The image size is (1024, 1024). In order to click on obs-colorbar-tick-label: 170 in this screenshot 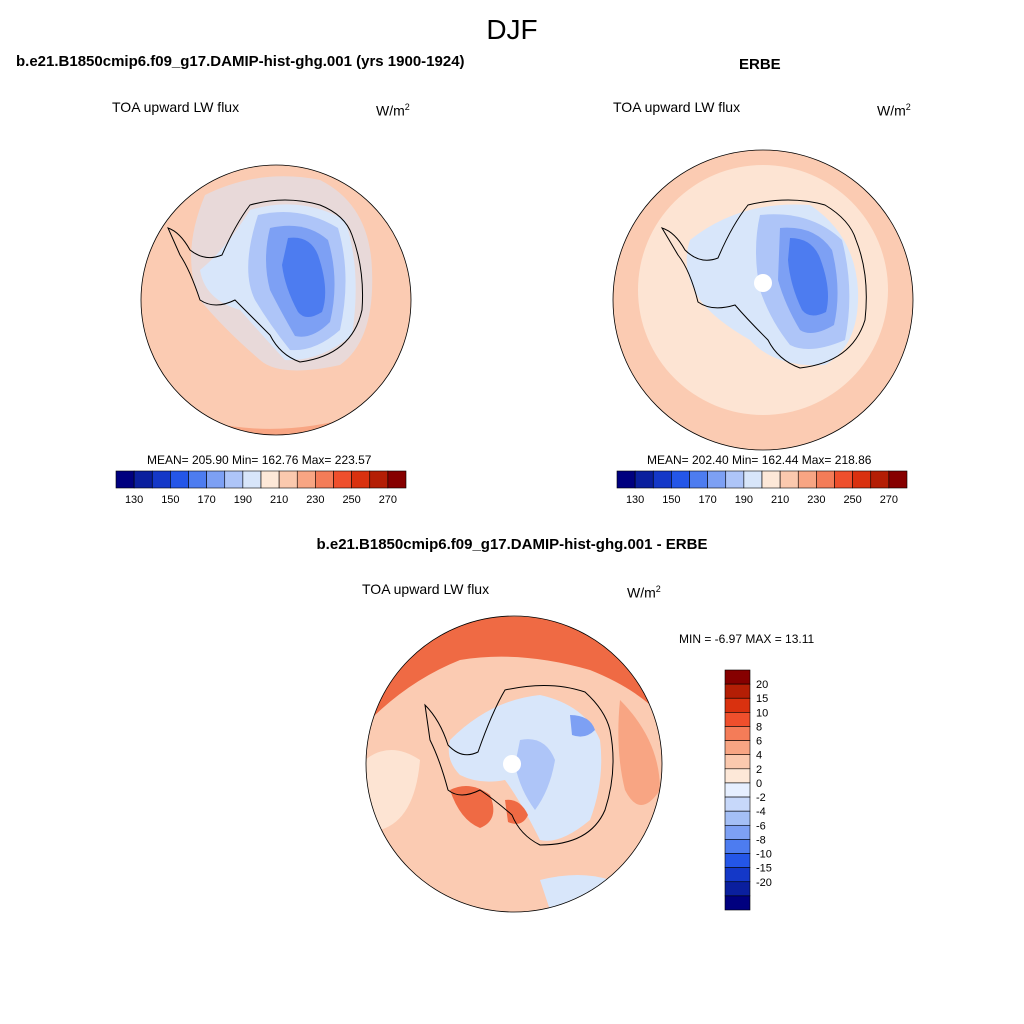, I will do `click(707, 500)`.